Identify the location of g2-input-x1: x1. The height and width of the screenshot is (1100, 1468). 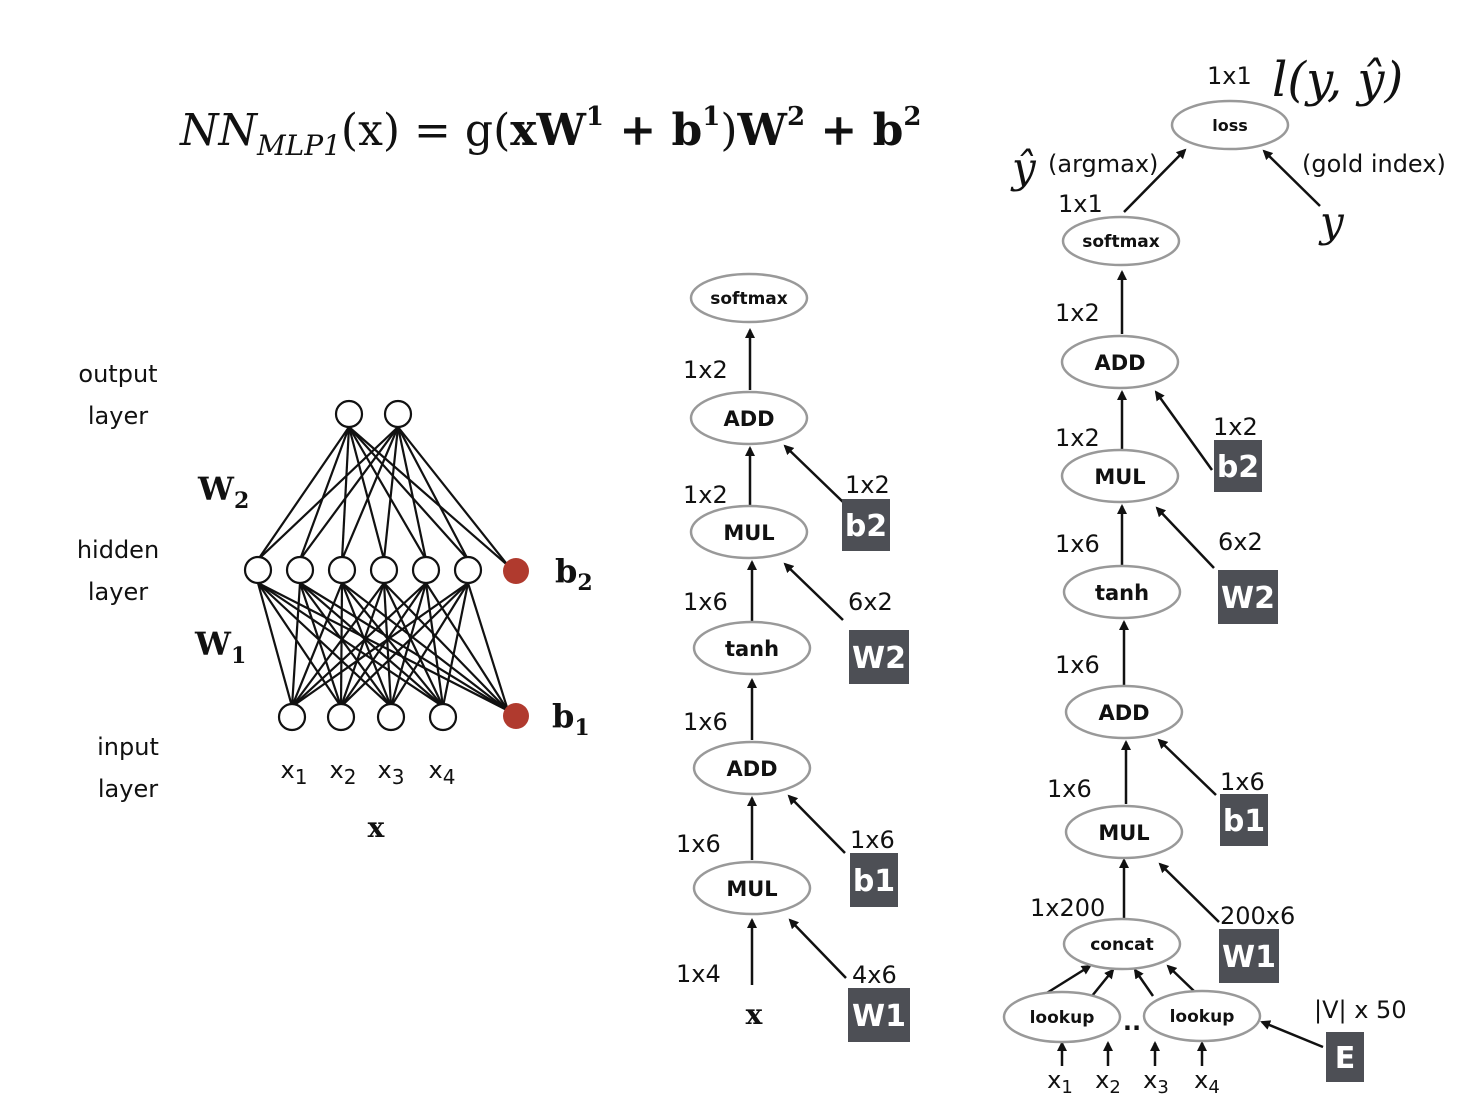
(1060, 1082).